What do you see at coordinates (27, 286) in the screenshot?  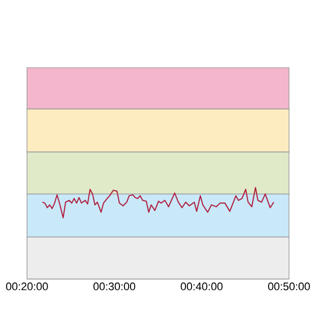 I see `x-tick-label: 00:20:00` at bounding box center [27, 286].